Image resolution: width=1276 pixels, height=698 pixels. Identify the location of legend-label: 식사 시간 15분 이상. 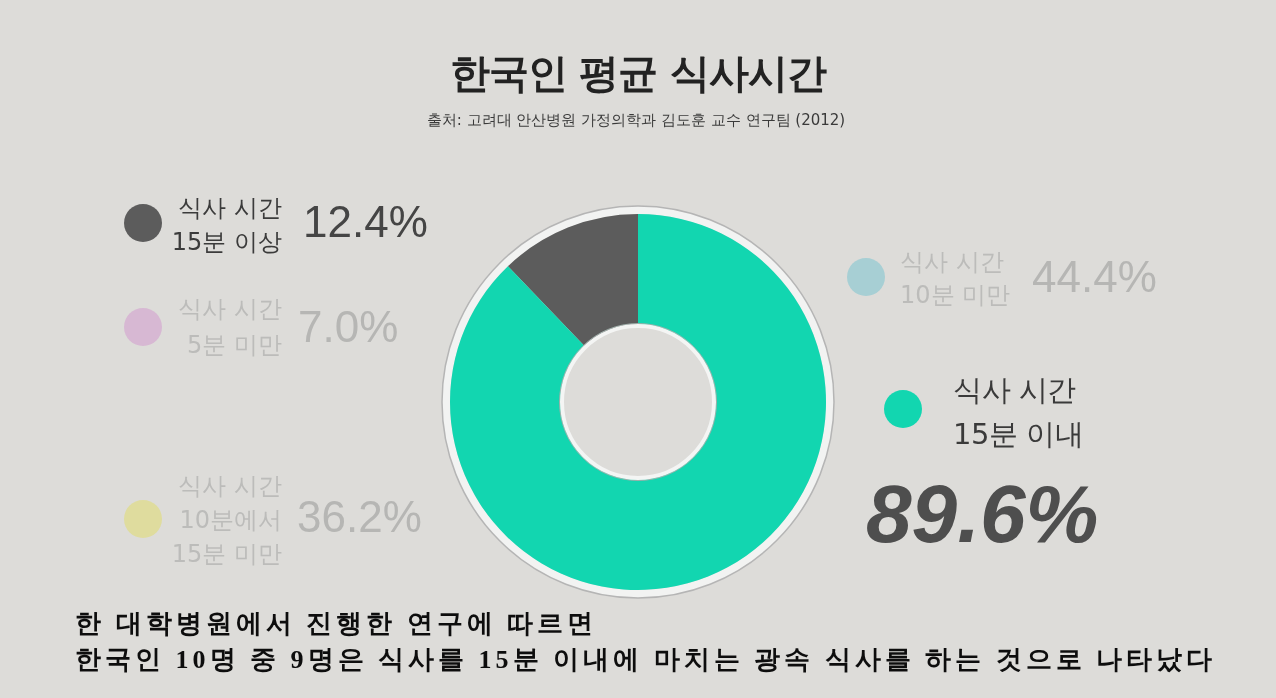
(226, 225).